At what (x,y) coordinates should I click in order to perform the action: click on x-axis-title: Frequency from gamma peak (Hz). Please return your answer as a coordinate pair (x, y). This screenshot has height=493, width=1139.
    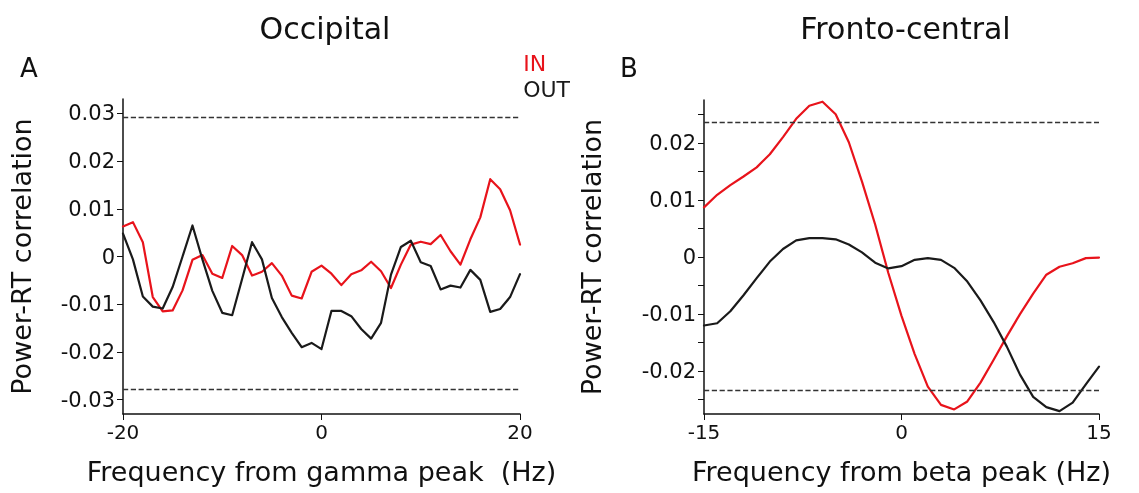
    Looking at the image, I should click on (321, 471).